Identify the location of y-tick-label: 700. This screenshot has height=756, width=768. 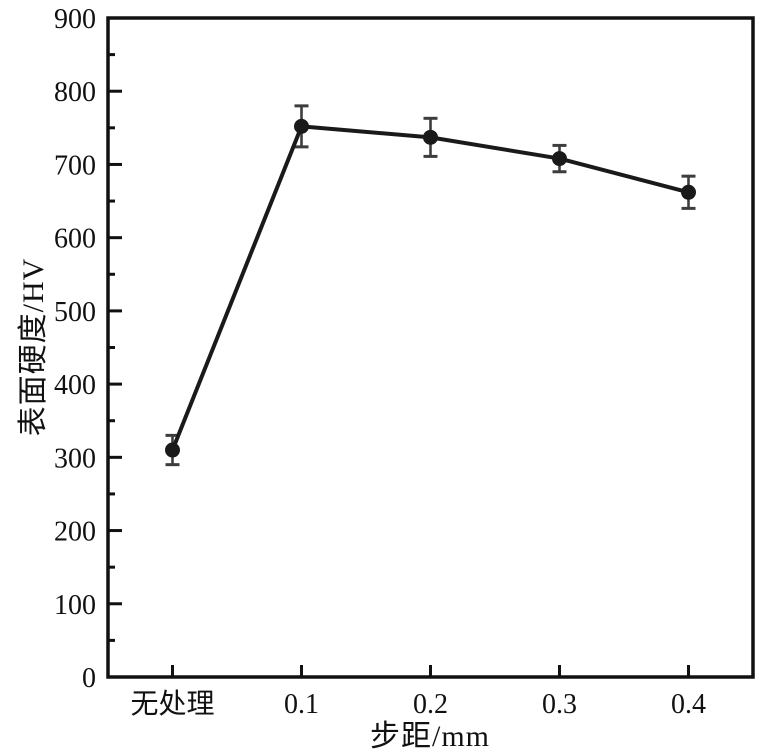
(75, 165).